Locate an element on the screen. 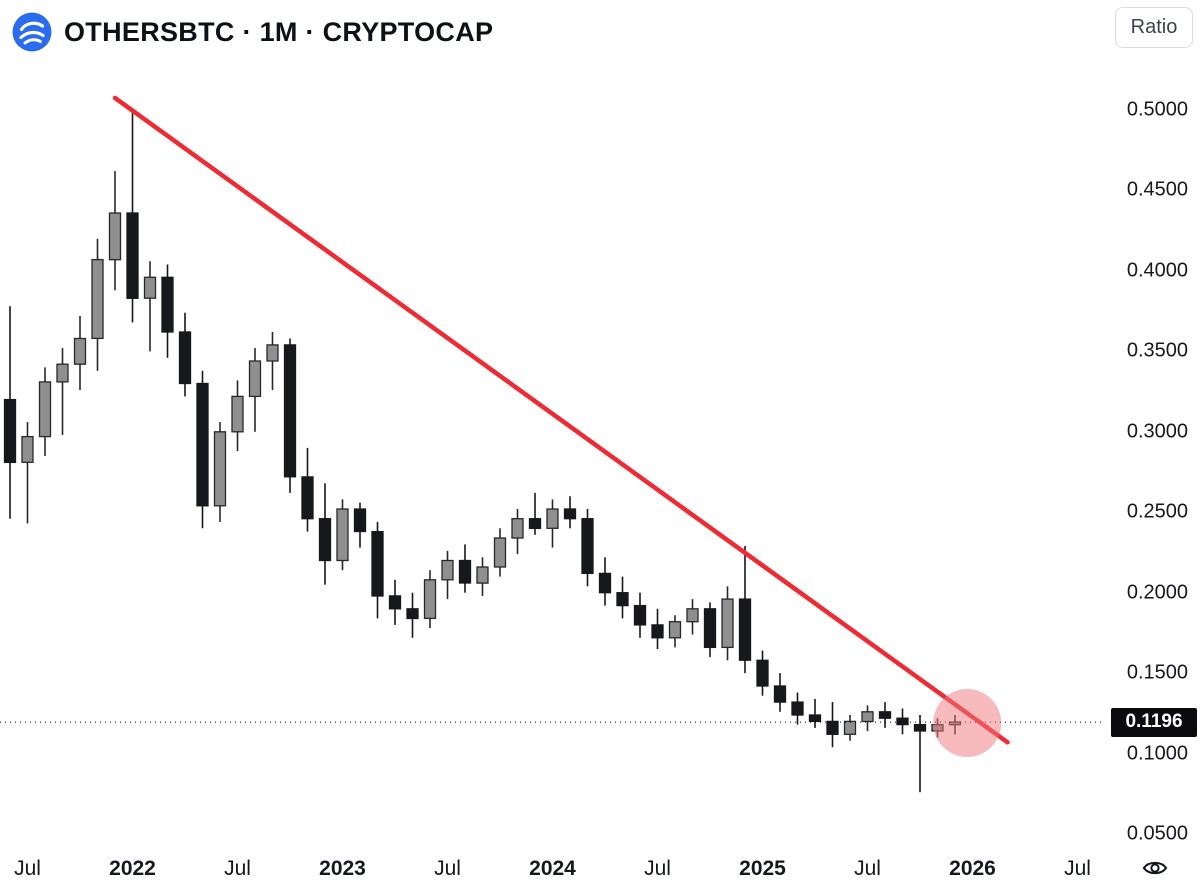 The image size is (1200, 889). price-tick-0.0500: 0.0500 is located at coordinates (1157, 833).